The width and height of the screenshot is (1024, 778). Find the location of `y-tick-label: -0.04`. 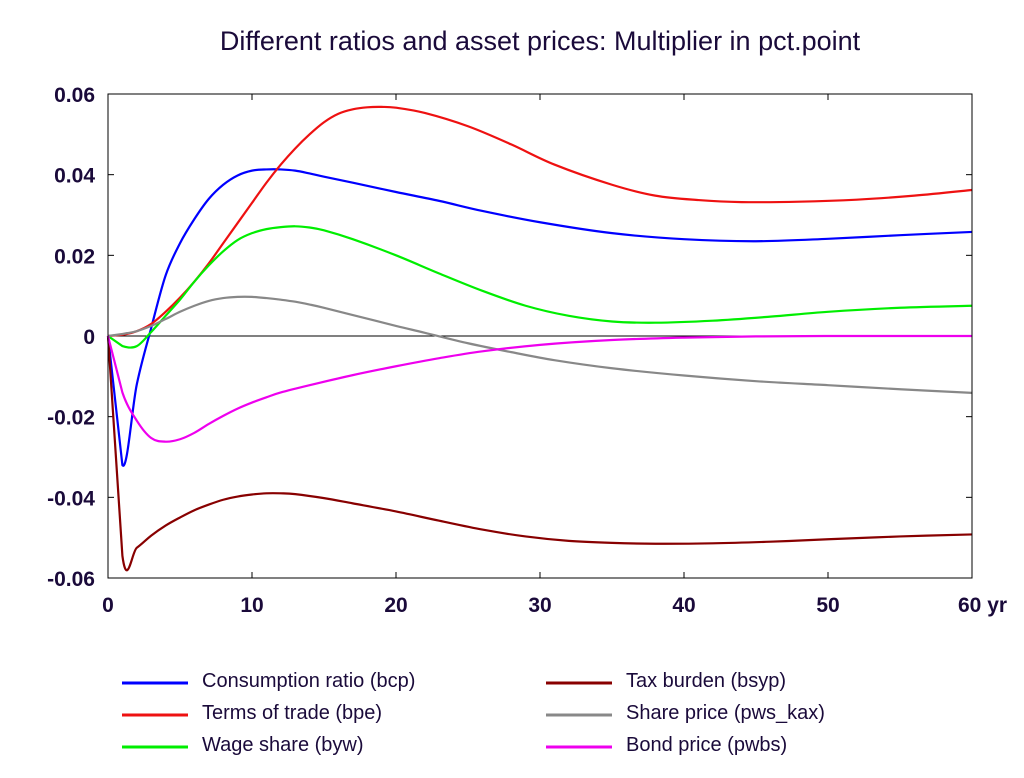

y-tick-label: -0.04 is located at coordinates (71, 498).